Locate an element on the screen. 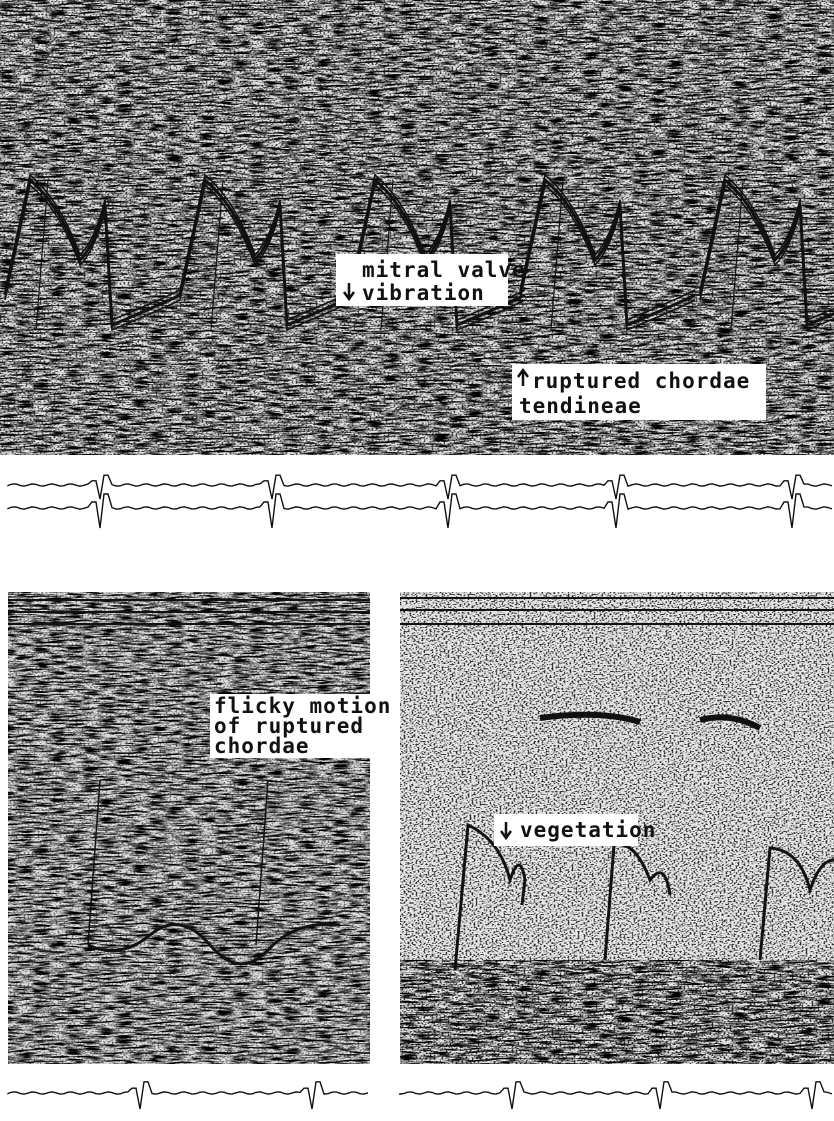 This screenshot has width=834, height=1121. annotation: vegetation is located at coordinates (575, 830).